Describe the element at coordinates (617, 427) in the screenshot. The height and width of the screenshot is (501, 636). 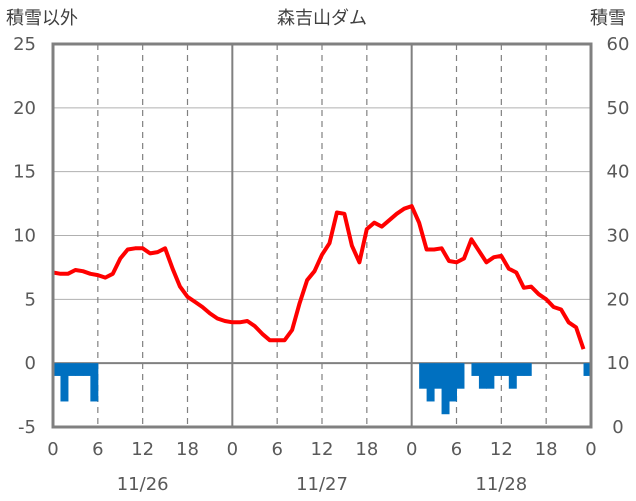
I see `right-y-tick-label: 0` at that location.